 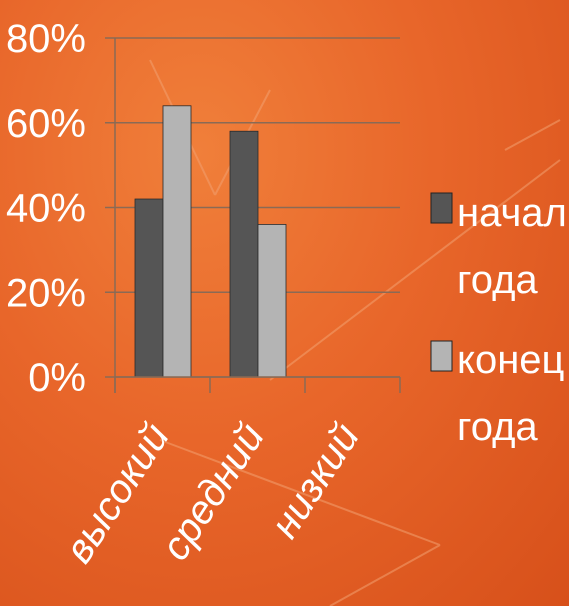 What do you see at coordinates (210, 241) in the screenshot?
I see `bars` at bounding box center [210, 241].